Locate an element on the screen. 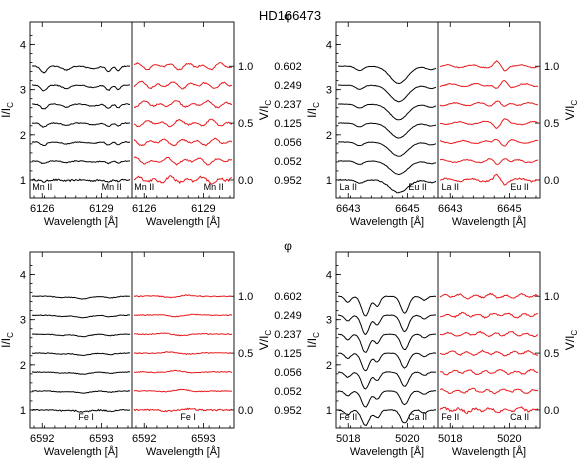 The image size is (581, 476). x-tick-label: 6643 is located at coordinates (450, 209).